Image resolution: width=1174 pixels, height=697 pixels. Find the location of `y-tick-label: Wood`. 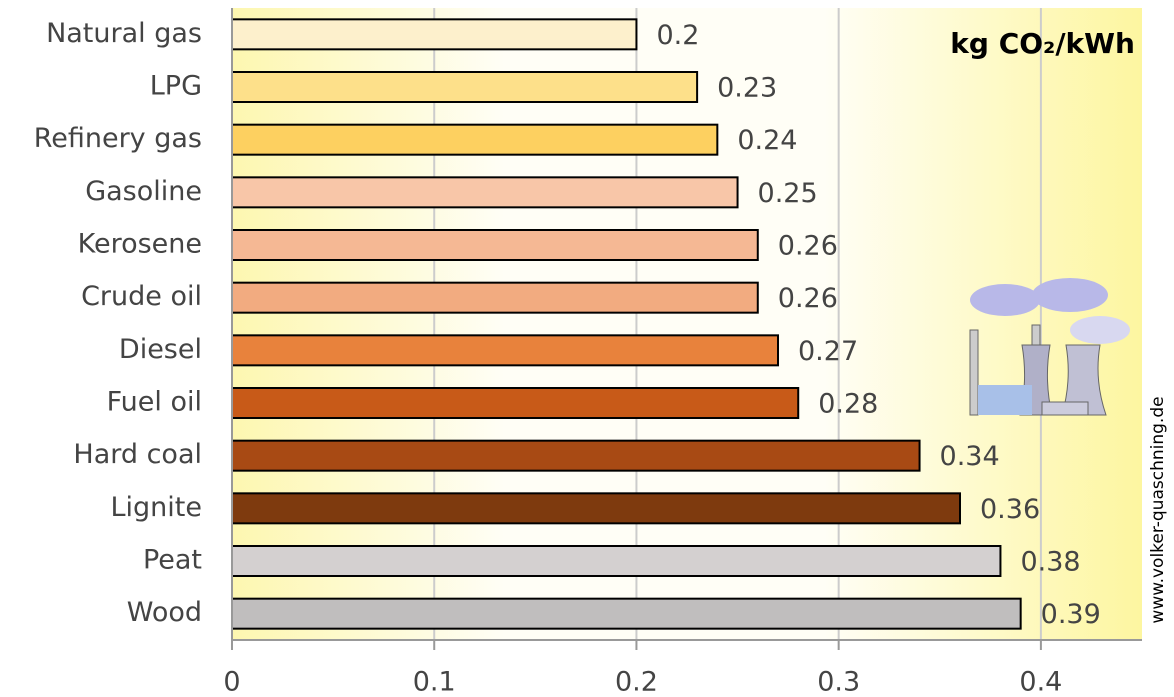

y-tick-label: Wood is located at coordinates (164, 612).